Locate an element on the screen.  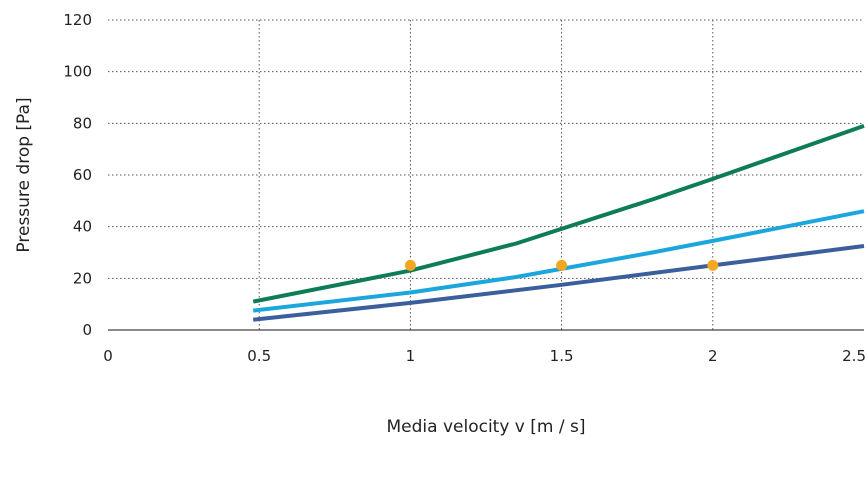
markers is located at coordinates (561, 265).